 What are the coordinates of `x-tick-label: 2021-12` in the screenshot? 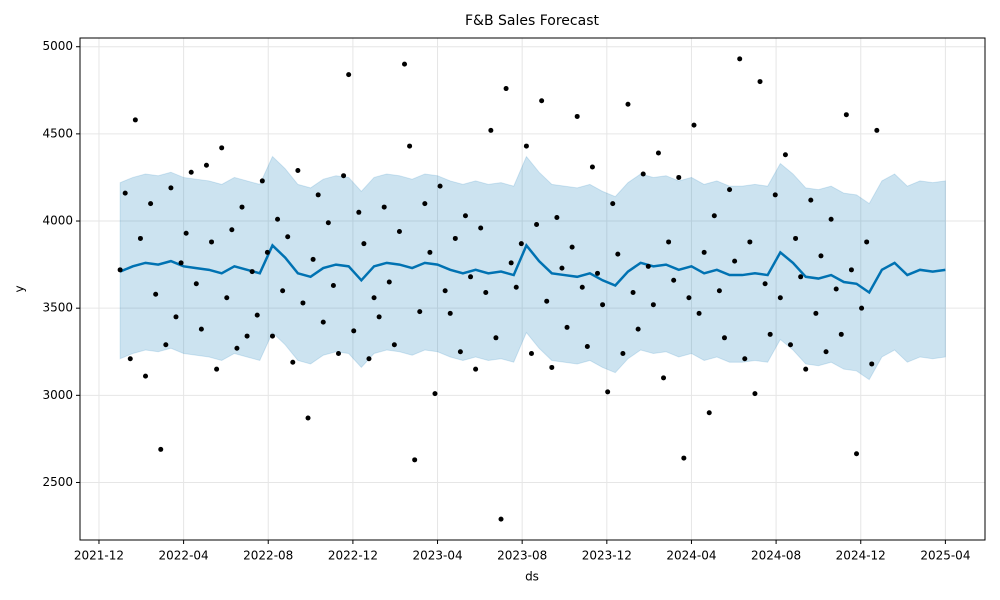 It's located at (99, 556).